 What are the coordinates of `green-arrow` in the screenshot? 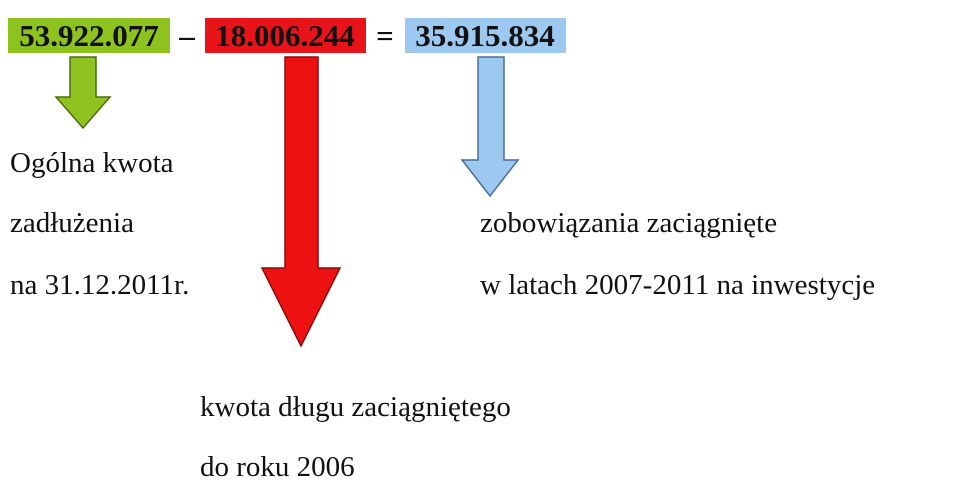 It's located at (83, 93).